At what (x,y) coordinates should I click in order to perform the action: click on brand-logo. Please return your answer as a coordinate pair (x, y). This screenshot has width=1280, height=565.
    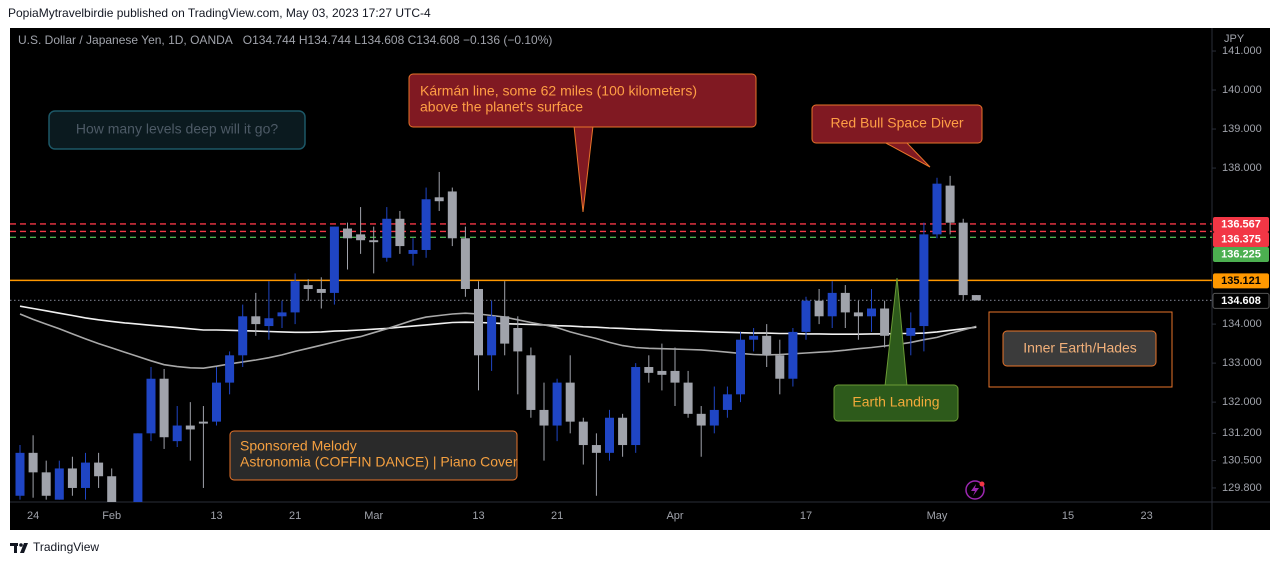
    Looking at the image, I should click on (19, 548).